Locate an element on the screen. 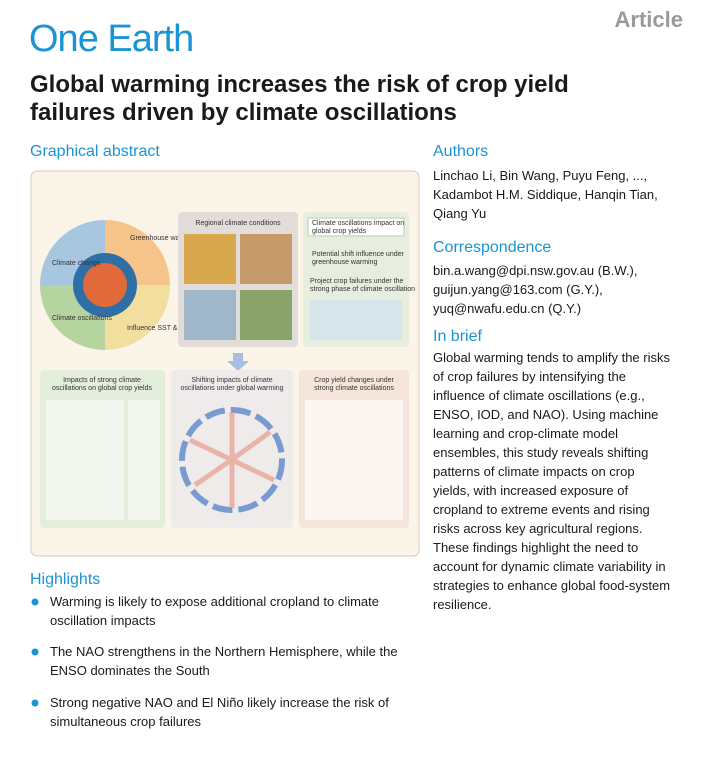  section-heading: Correspondence is located at coordinates (492, 247).